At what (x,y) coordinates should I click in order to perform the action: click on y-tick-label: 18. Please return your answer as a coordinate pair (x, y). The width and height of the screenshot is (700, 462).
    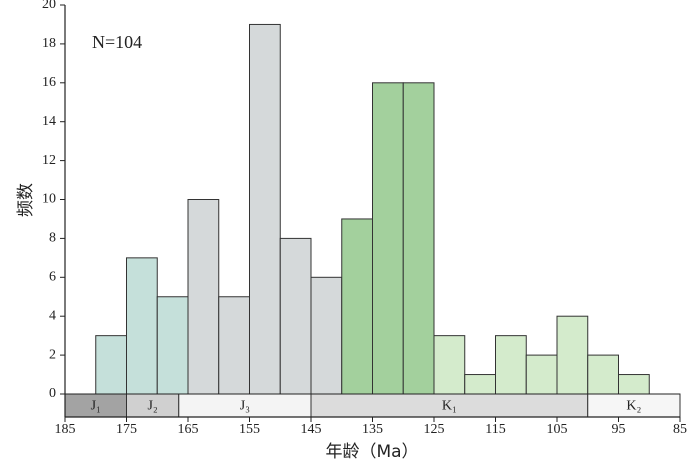
    Looking at the image, I should click on (49, 43).